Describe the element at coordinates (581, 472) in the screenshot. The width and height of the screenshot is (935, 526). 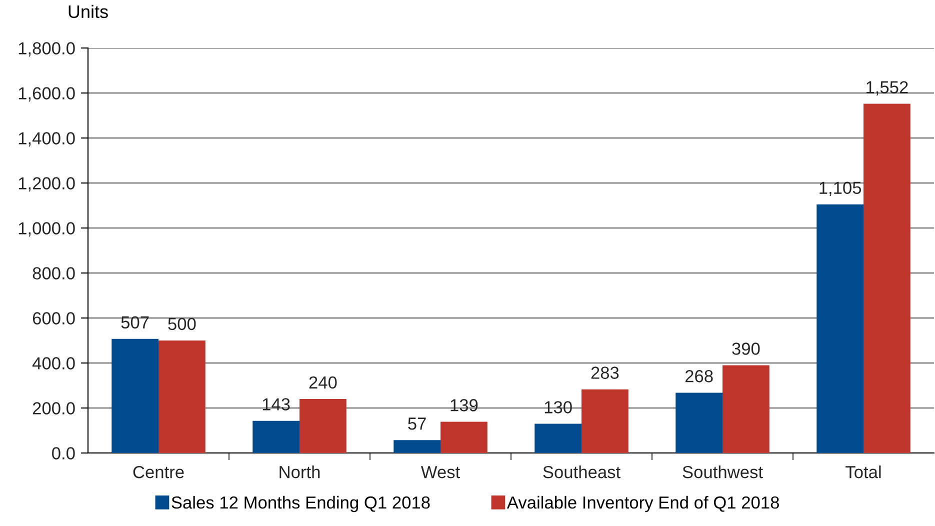
I see `x-tick-label: Southeast` at that location.